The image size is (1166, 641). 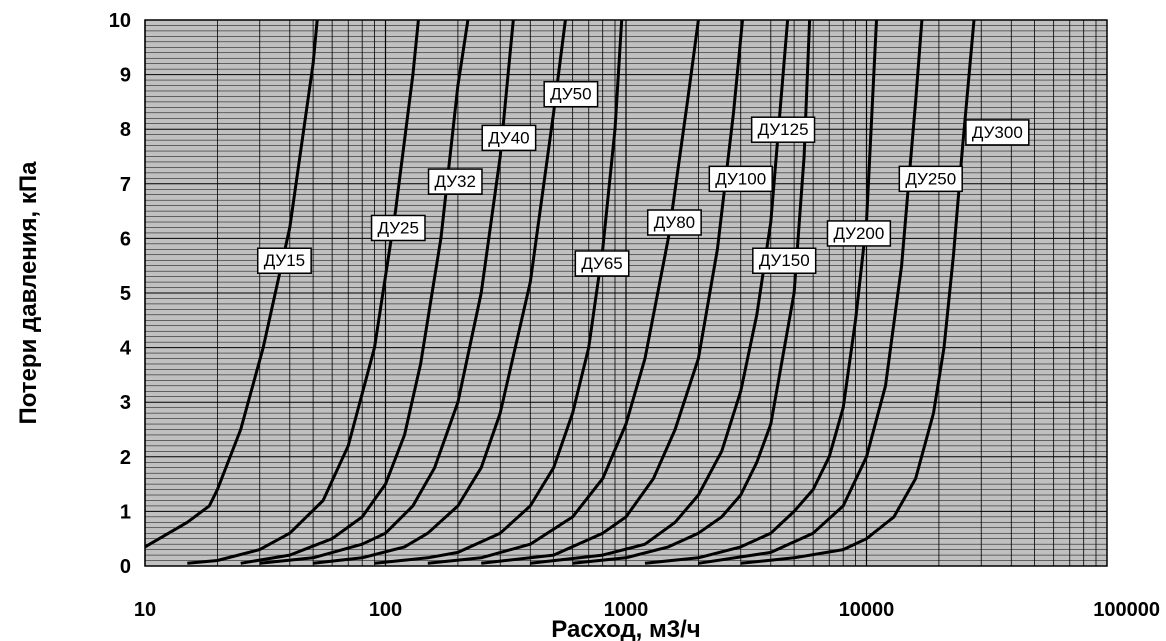 I want to click on series-label: ДУ125, so click(x=783, y=129).